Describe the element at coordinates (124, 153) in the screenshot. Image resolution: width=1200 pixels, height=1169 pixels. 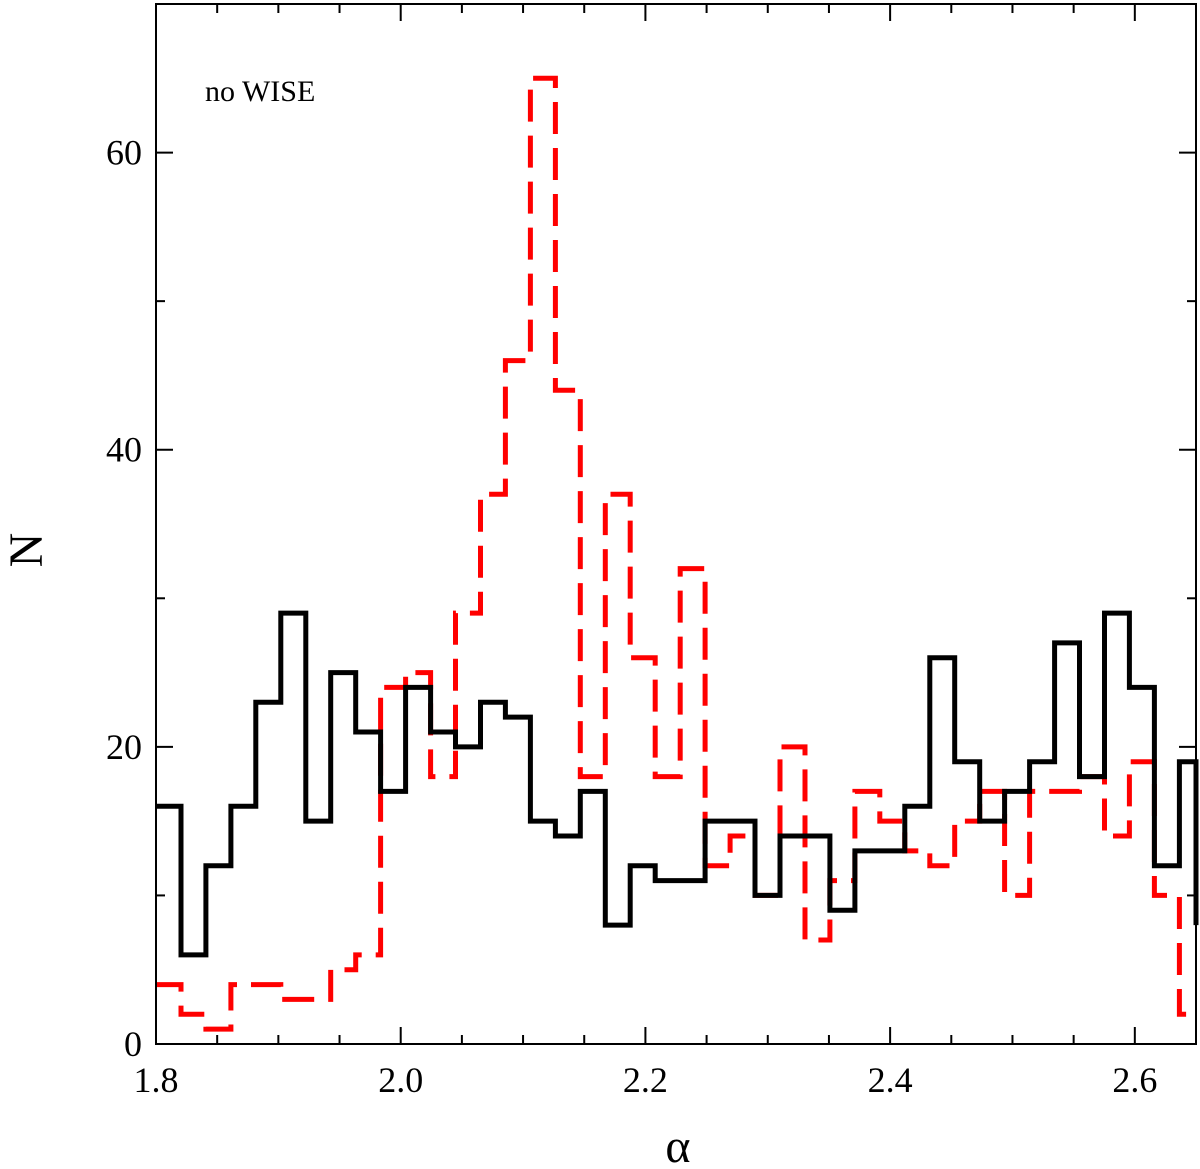
I see `y-tick-label: 60` at that location.